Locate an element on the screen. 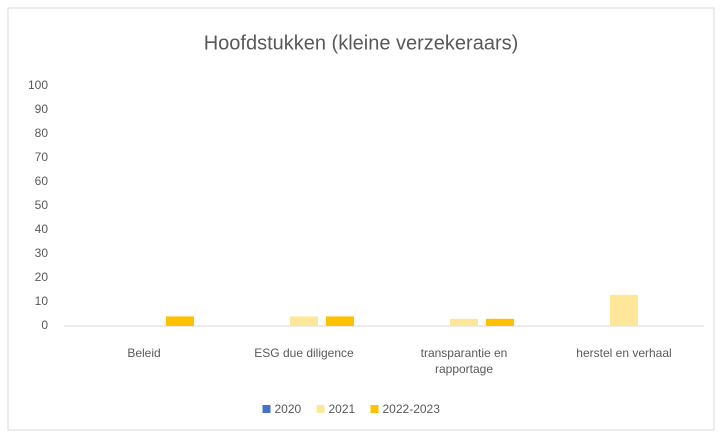 The height and width of the screenshot is (437, 722). y-tick-label: 40 is located at coordinates (42, 229).